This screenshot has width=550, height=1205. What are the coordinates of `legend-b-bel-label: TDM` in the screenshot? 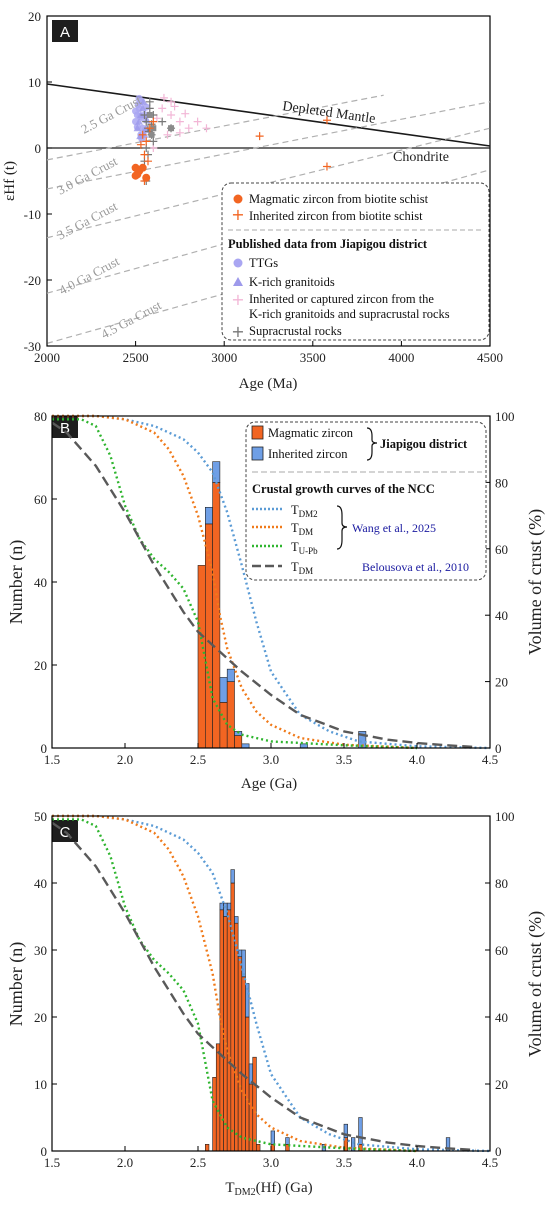 It's located at (302, 568).